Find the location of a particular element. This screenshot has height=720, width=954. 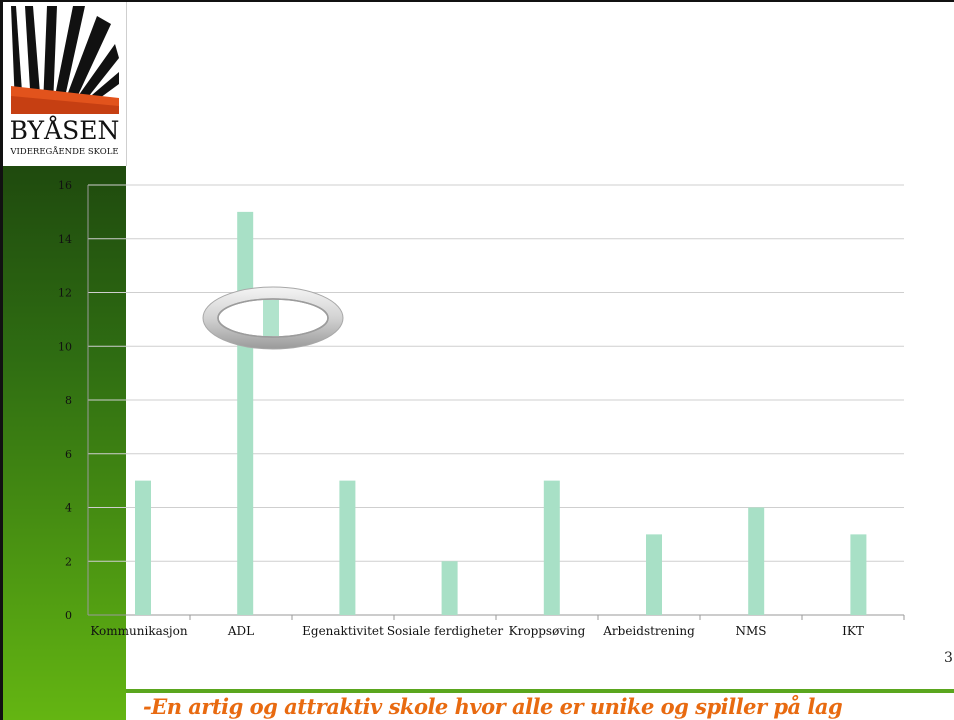

frame-top-border is located at coordinates (477, 1).